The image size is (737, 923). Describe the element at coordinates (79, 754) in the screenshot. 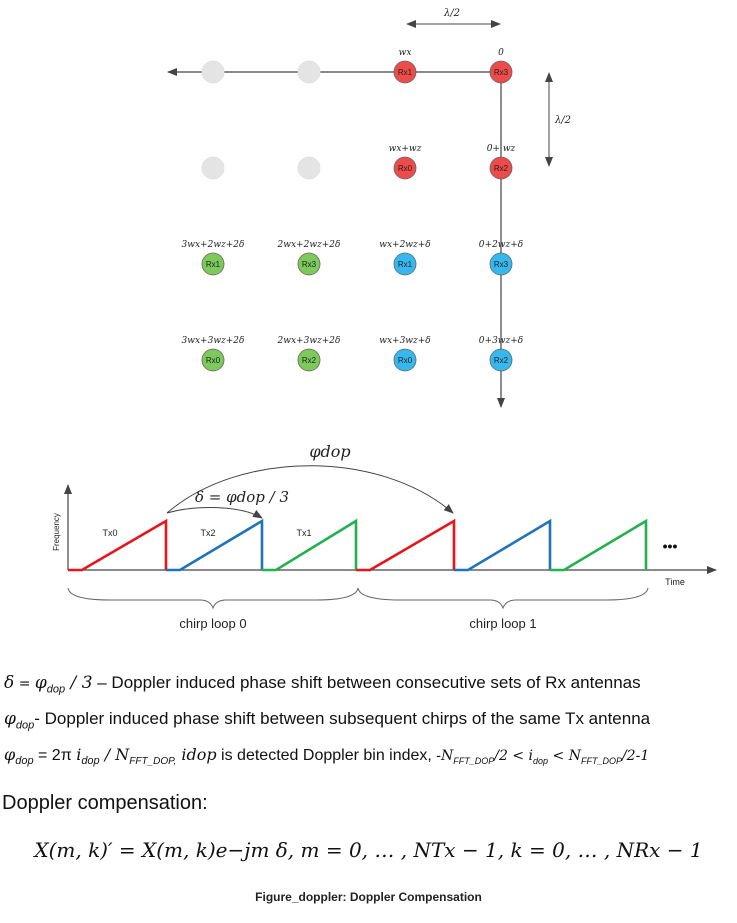

I see `i-sym: i` at that location.